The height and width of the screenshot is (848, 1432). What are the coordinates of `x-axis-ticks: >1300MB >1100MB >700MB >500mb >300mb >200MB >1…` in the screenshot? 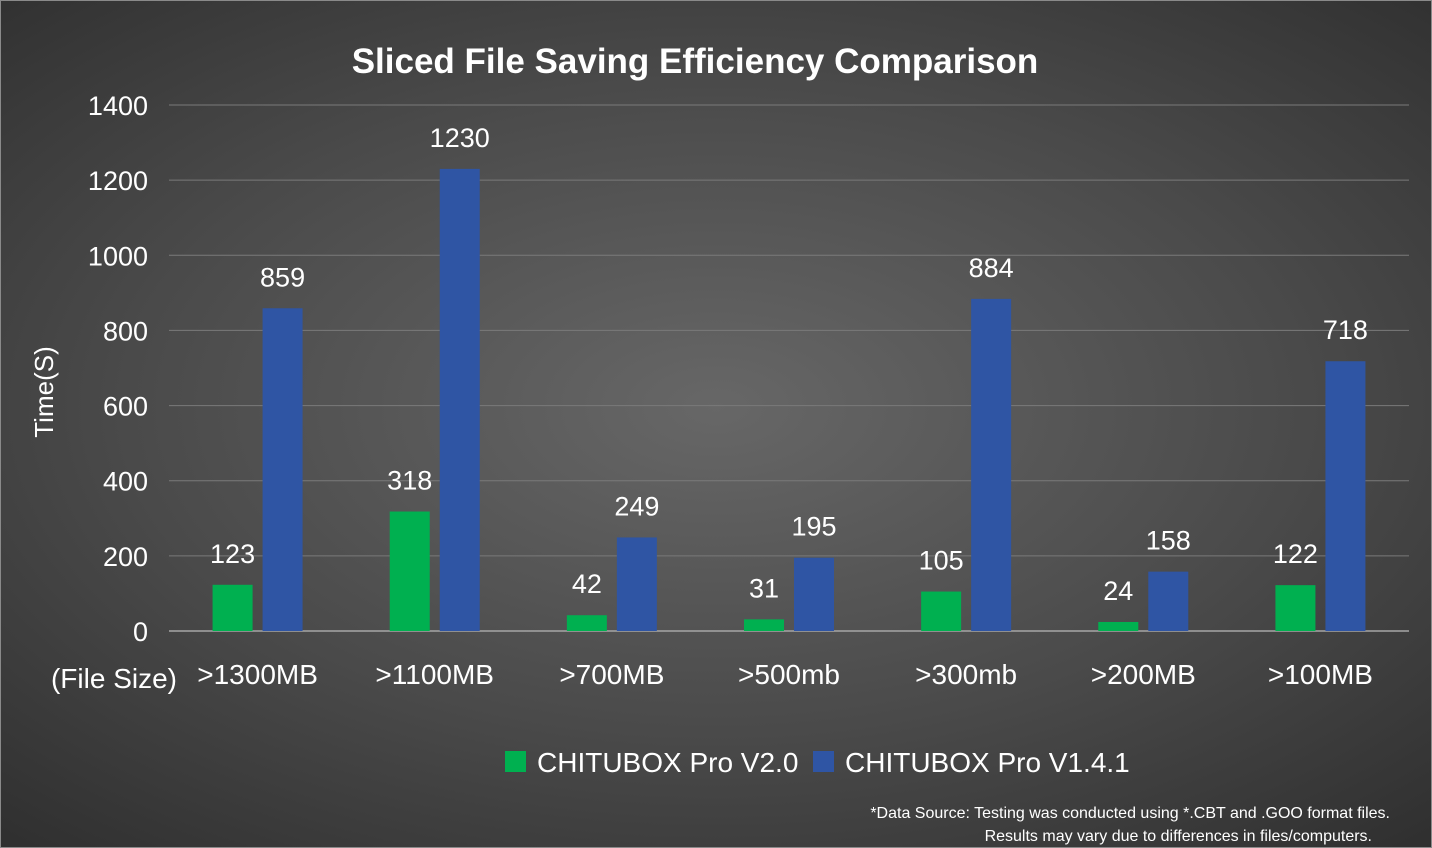 It's located at (785, 674).